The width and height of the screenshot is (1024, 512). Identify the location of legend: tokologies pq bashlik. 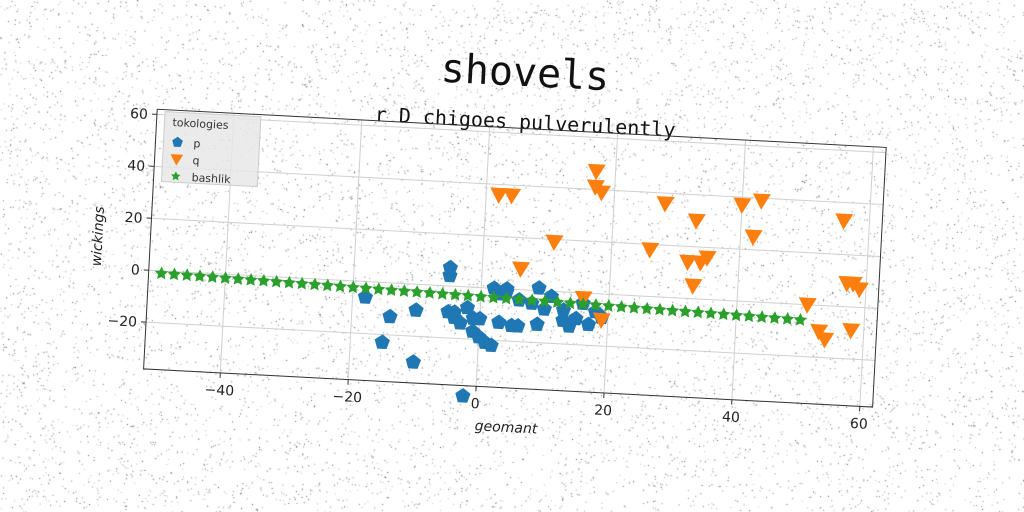
(211, 149).